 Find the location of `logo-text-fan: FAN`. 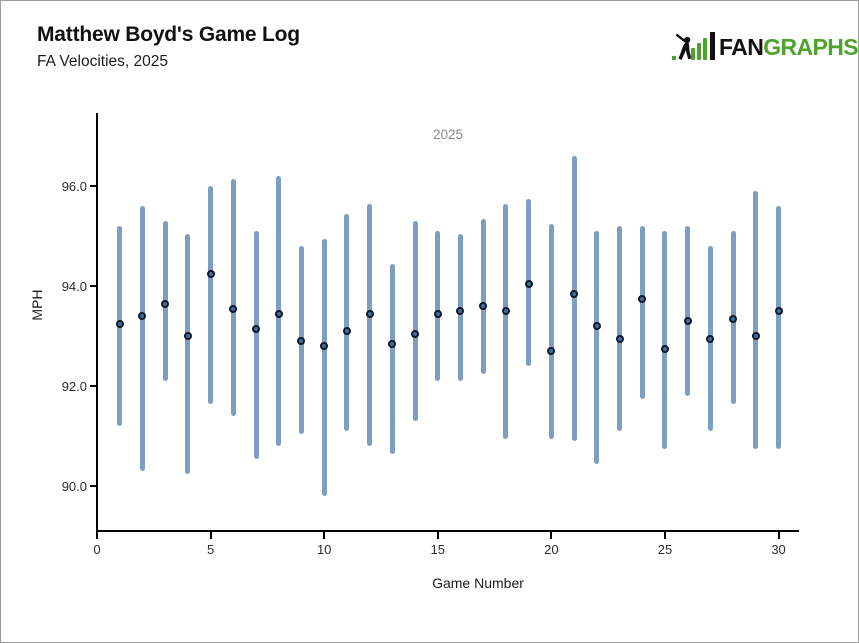

logo-text-fan: FAN is located at coordinates (741, 47).